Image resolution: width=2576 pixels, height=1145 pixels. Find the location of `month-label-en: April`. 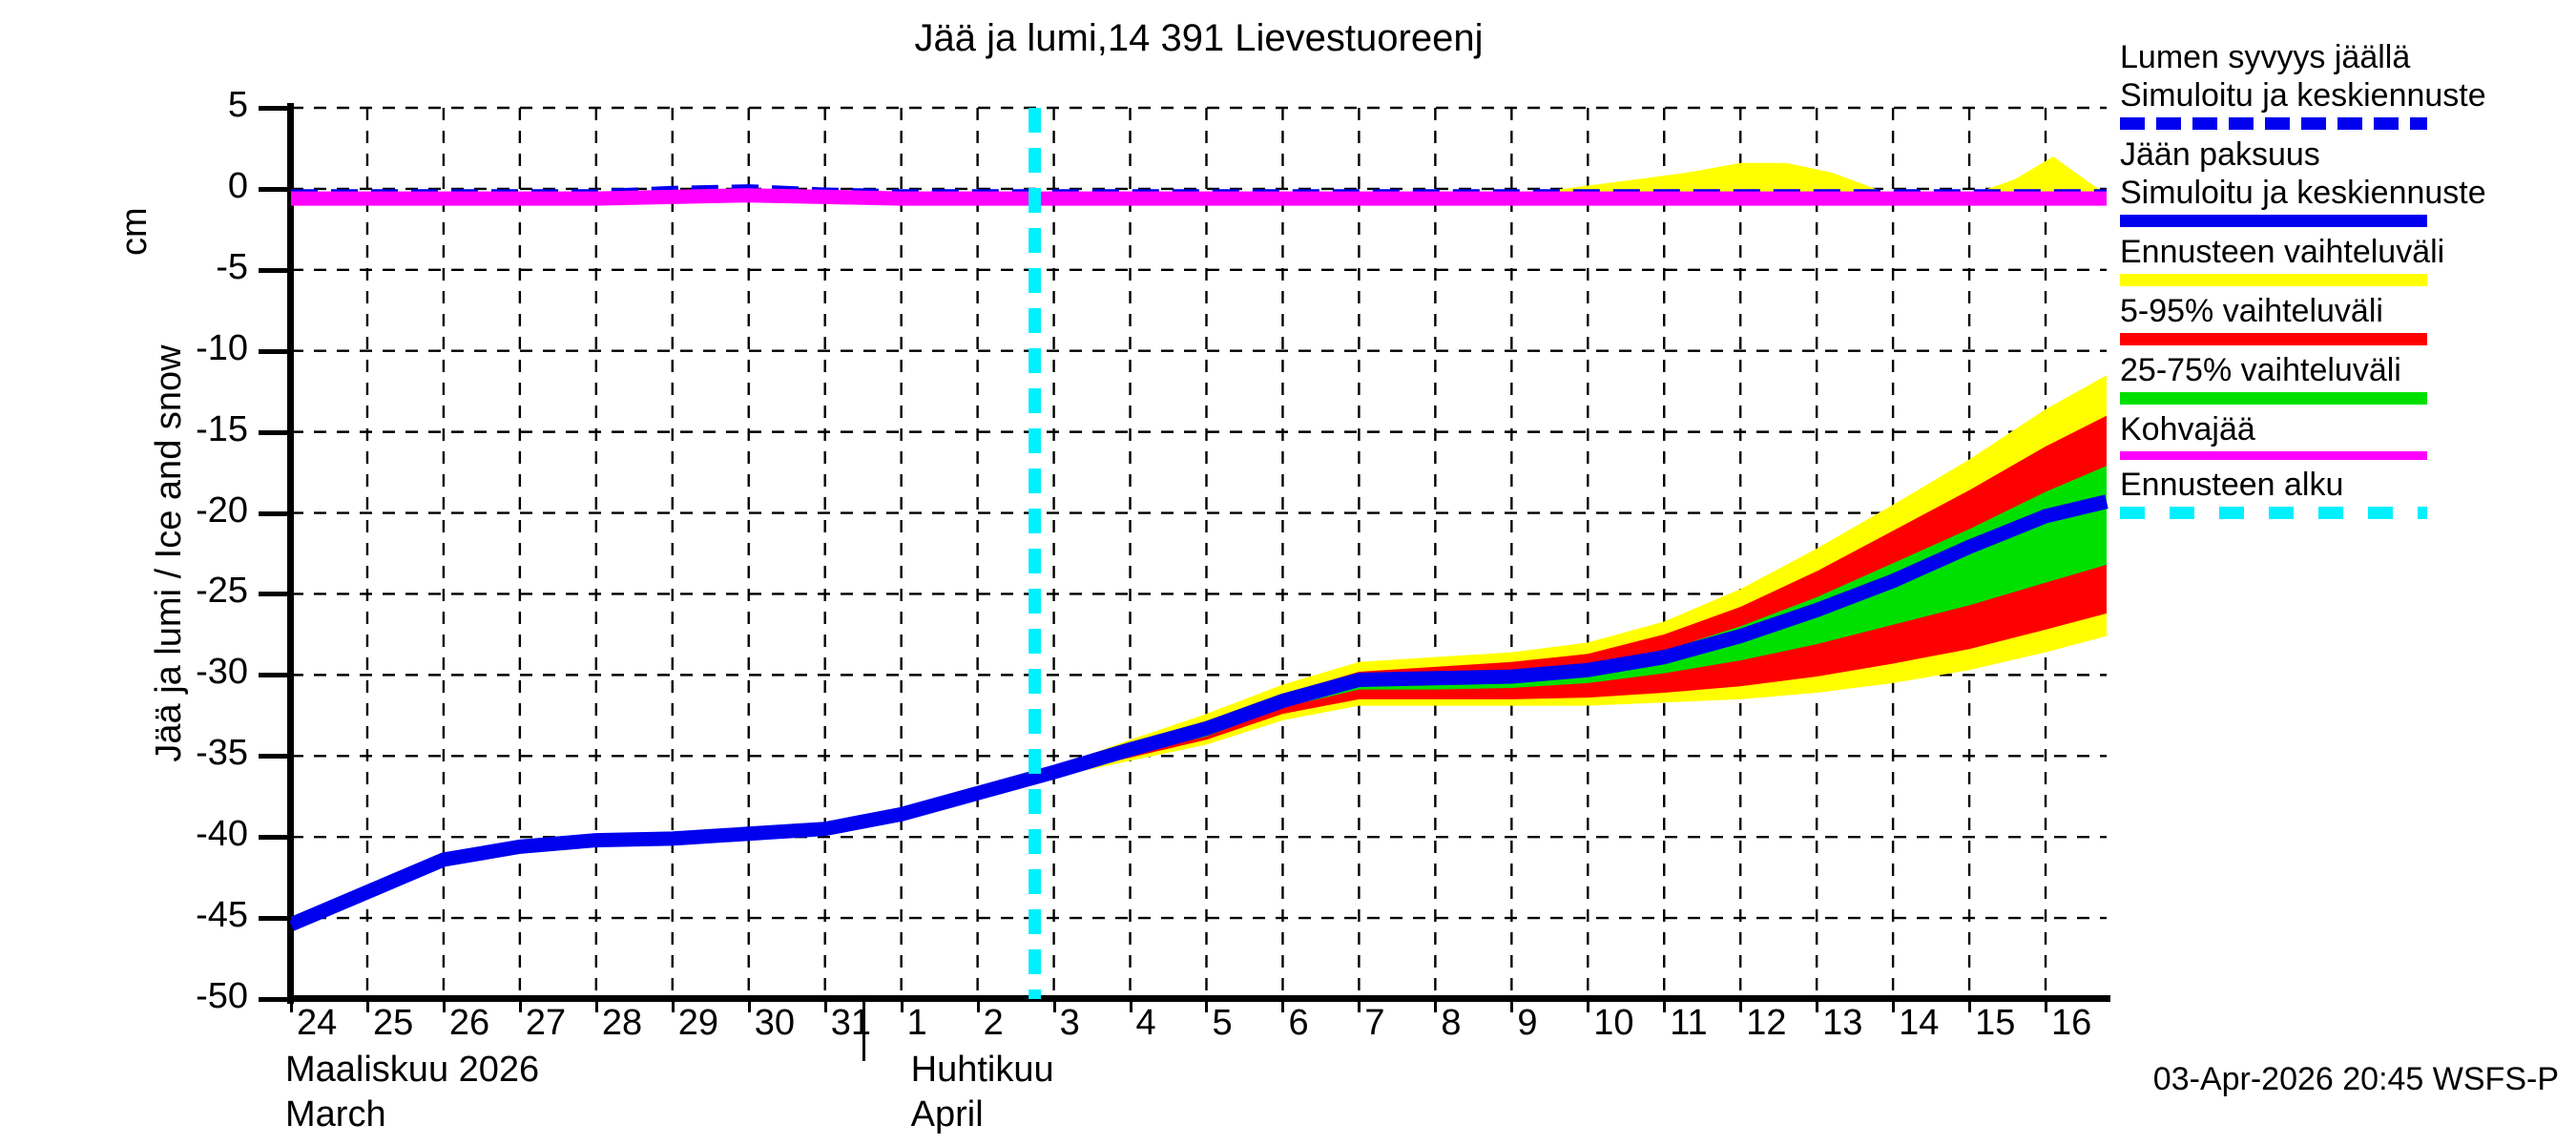

month-label-en: April is located at coordinates (947, 1114).